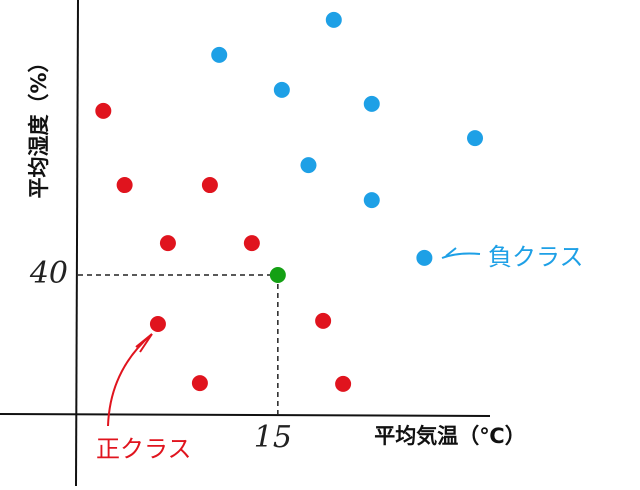 The width and height of the screenshot is (640, 490). What do you see at coordinates (144, 449) in the screenshot?
I see `annotation-label: 正クラス` at bounding box center [144, 449].